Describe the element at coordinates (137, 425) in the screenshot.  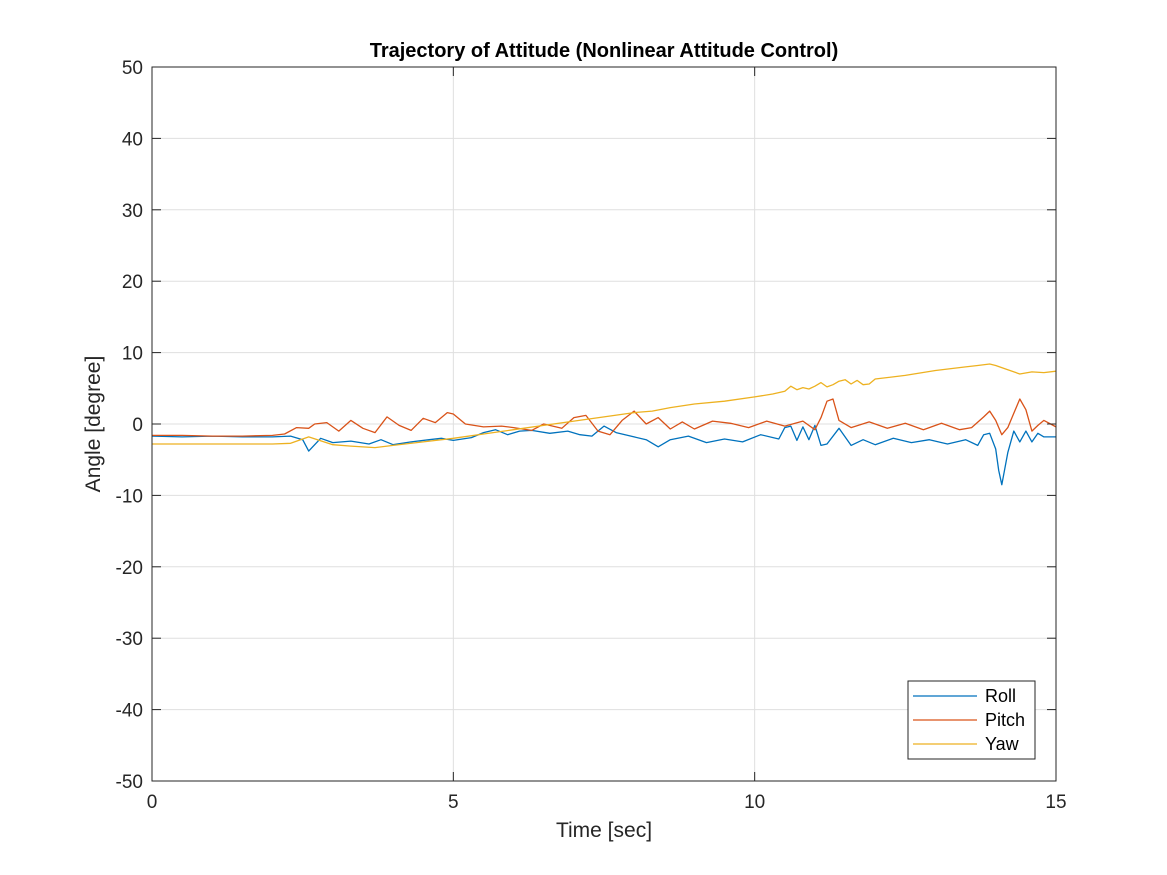
I see `y-tick-label: 0` at that location.